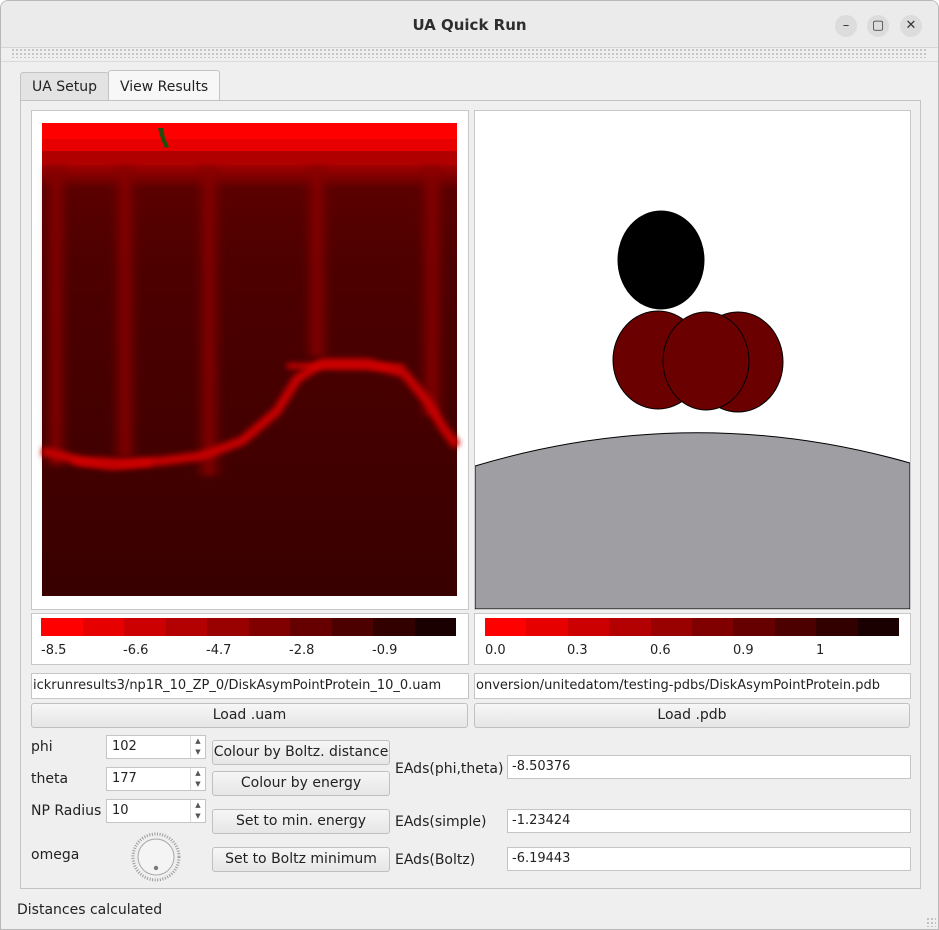 Image resolution: width=939 pixels, height=930 pixels. What do you see at coordinates (249, 715) in the screenshot?
I see `load-uam-button: Load .uam` at bounding box center [249, 715].